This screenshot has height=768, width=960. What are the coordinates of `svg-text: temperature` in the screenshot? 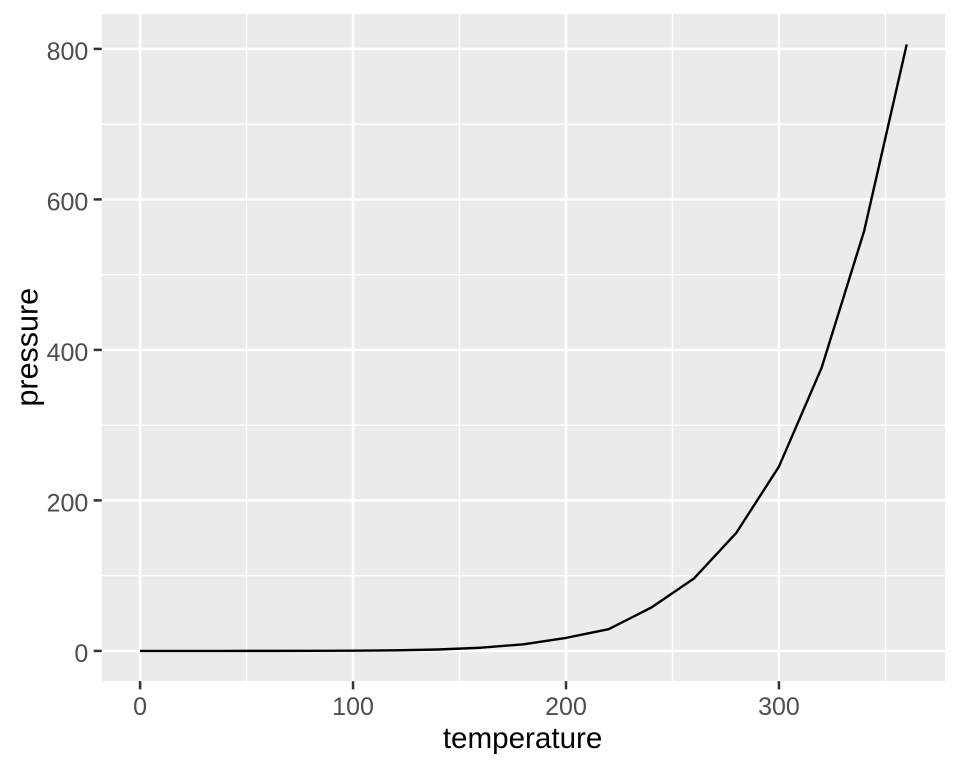 It's located at (523, 738).